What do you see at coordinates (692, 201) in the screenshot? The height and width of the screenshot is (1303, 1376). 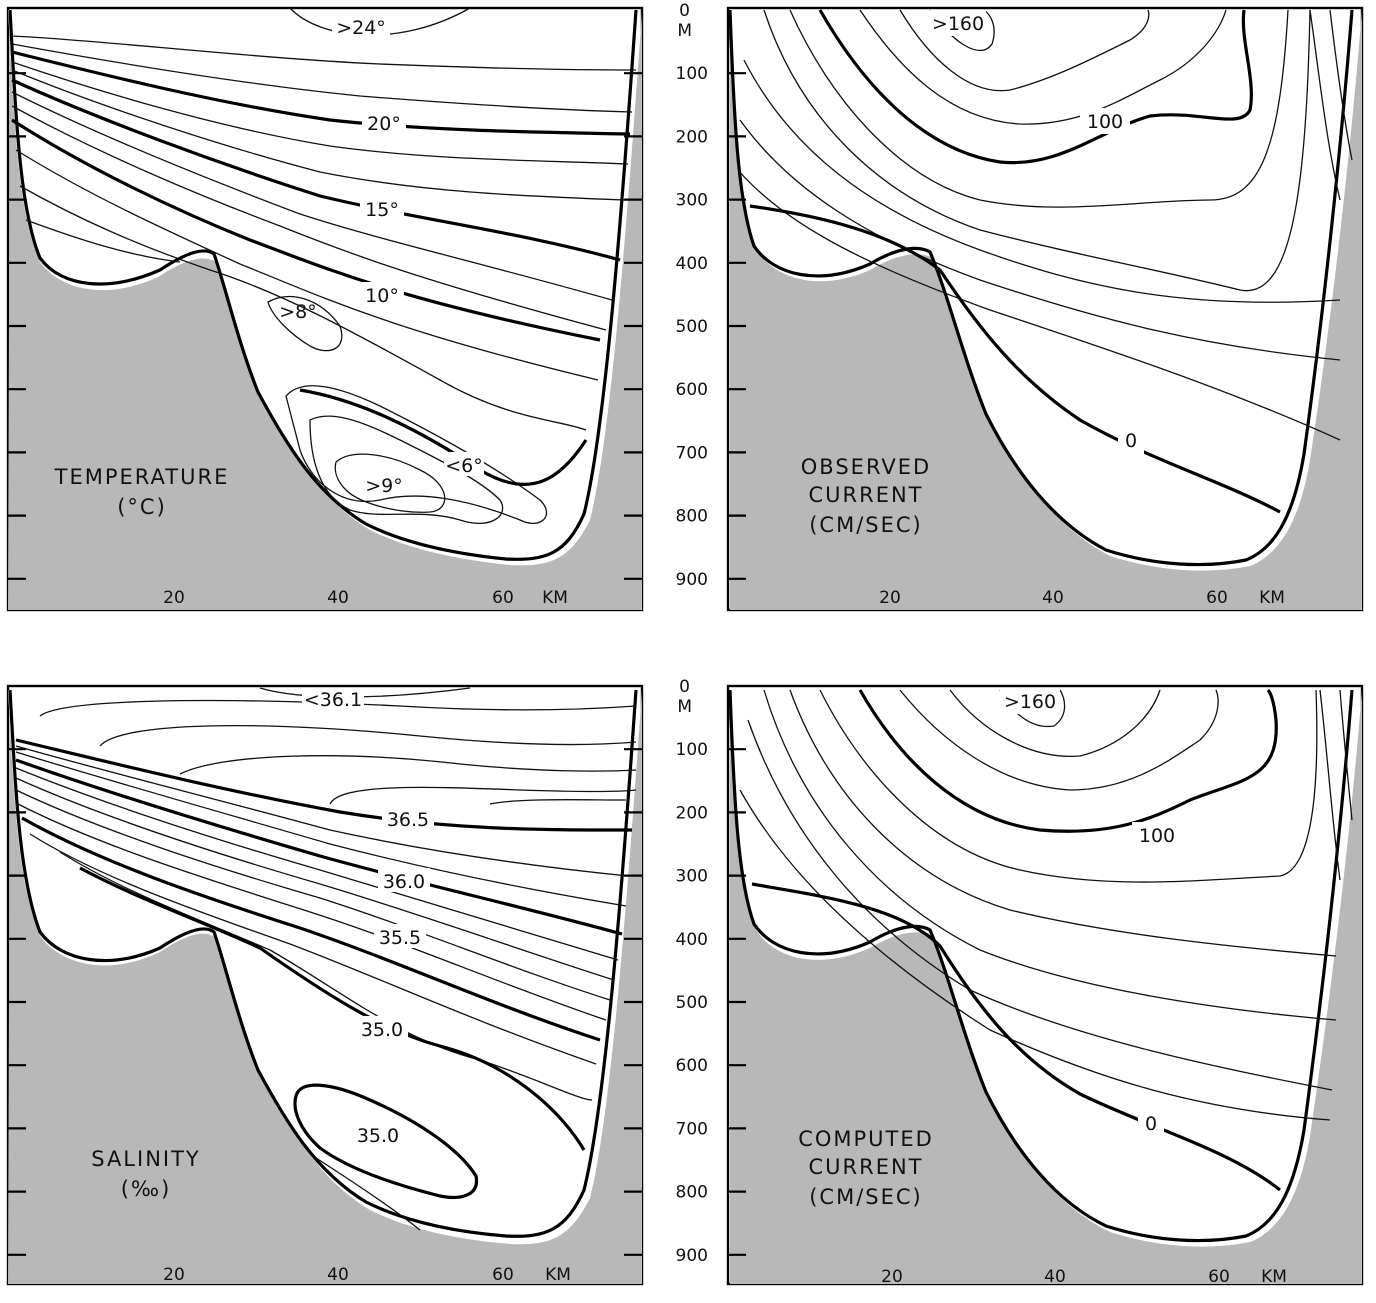 I see `depth-tick-label-top: 300` at bounding box center [692, 201].